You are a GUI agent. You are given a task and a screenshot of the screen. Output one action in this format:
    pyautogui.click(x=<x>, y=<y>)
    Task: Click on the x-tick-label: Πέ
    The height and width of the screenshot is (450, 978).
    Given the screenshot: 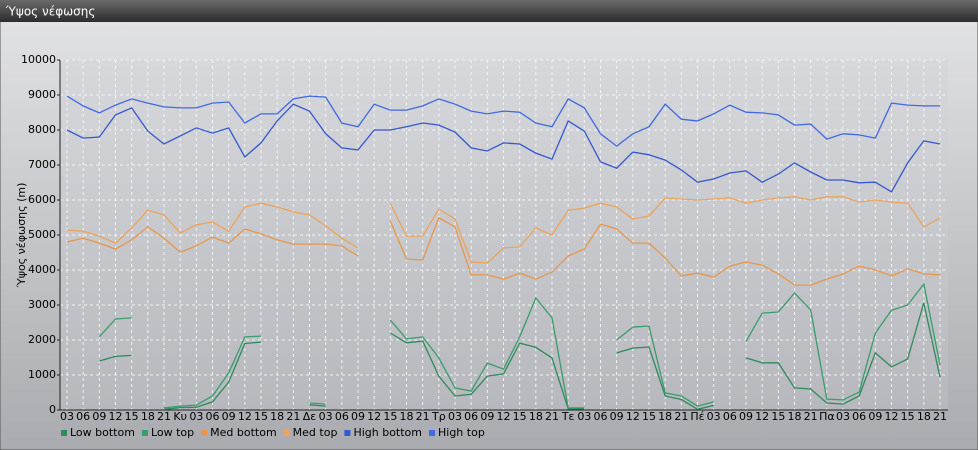 What is the action you would take?
    pyautogui.click(x=697, y=416)
    